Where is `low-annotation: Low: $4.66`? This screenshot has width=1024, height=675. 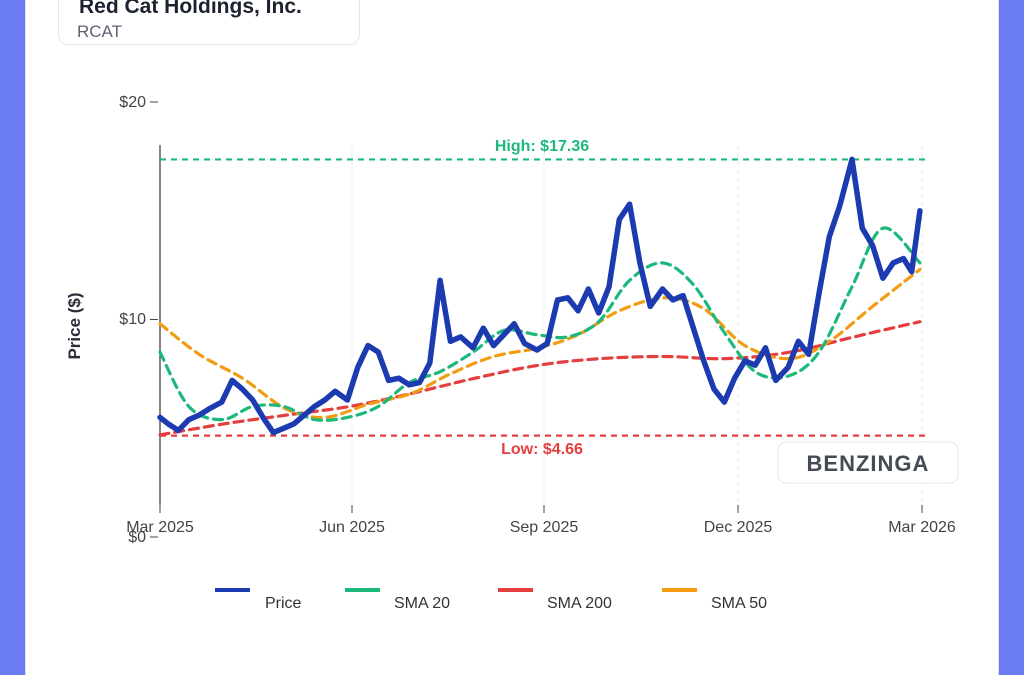
low-annotation: Low: $4.66 is located at coordinates (542, 449).